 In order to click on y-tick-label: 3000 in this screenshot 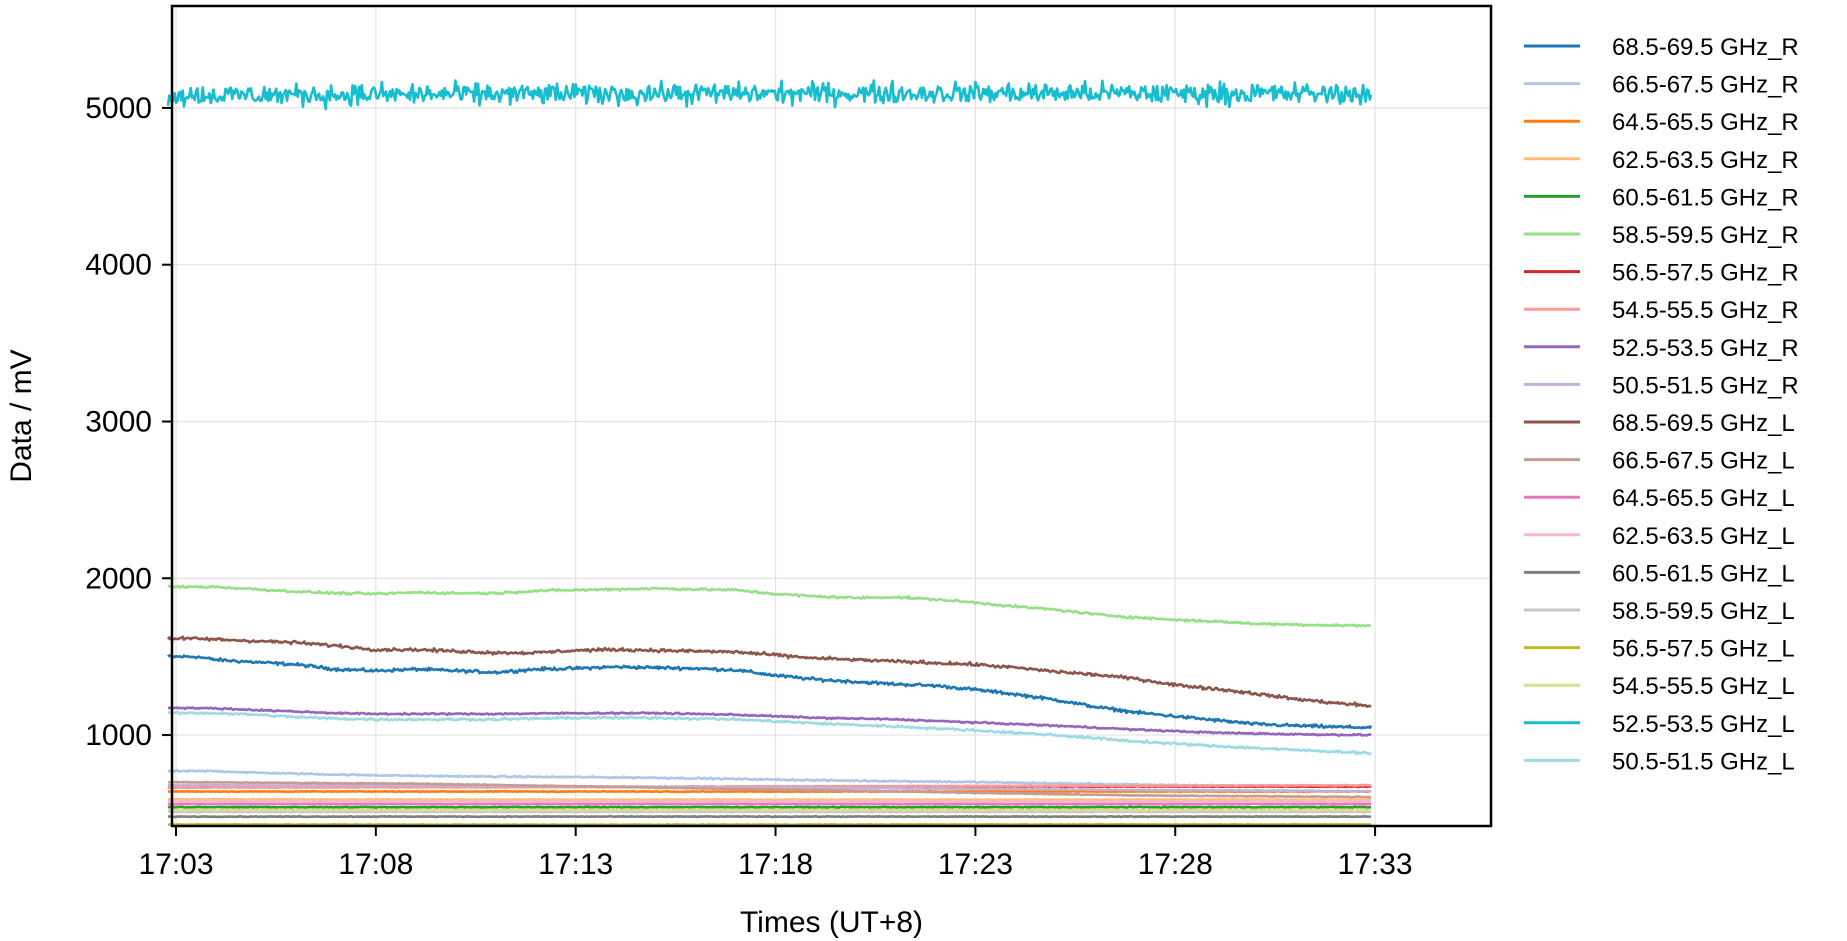, I will do `click(118, 421)`.